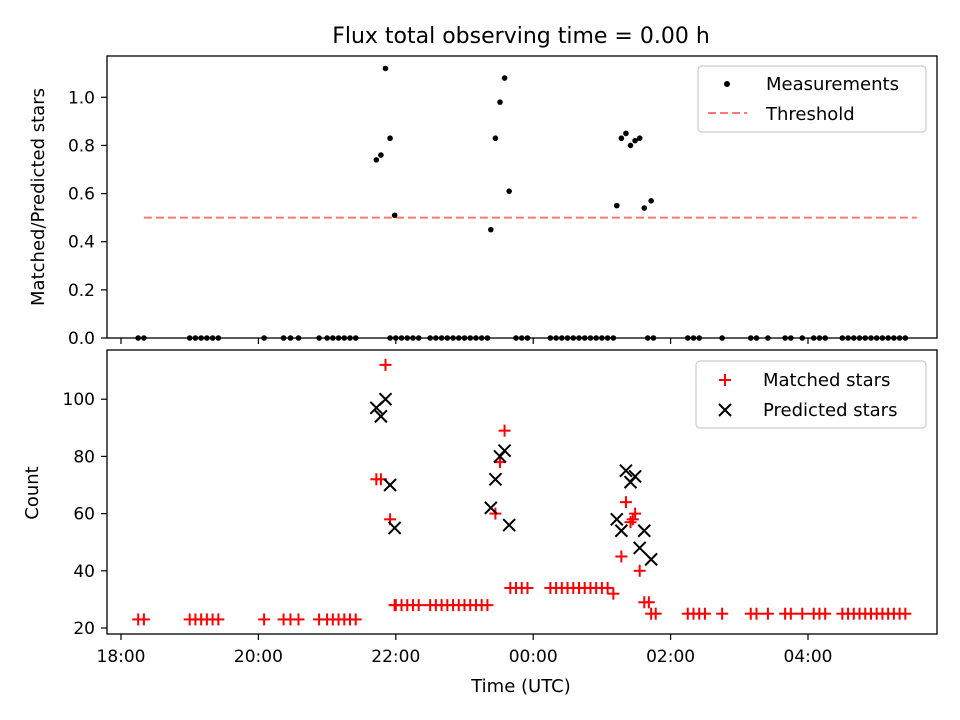 The width and height of the screenshot is (960, 720). Describe the element at coordinates (81, 98) in the screenshot. I see `top-y-tick-label: 1.0` at that location.